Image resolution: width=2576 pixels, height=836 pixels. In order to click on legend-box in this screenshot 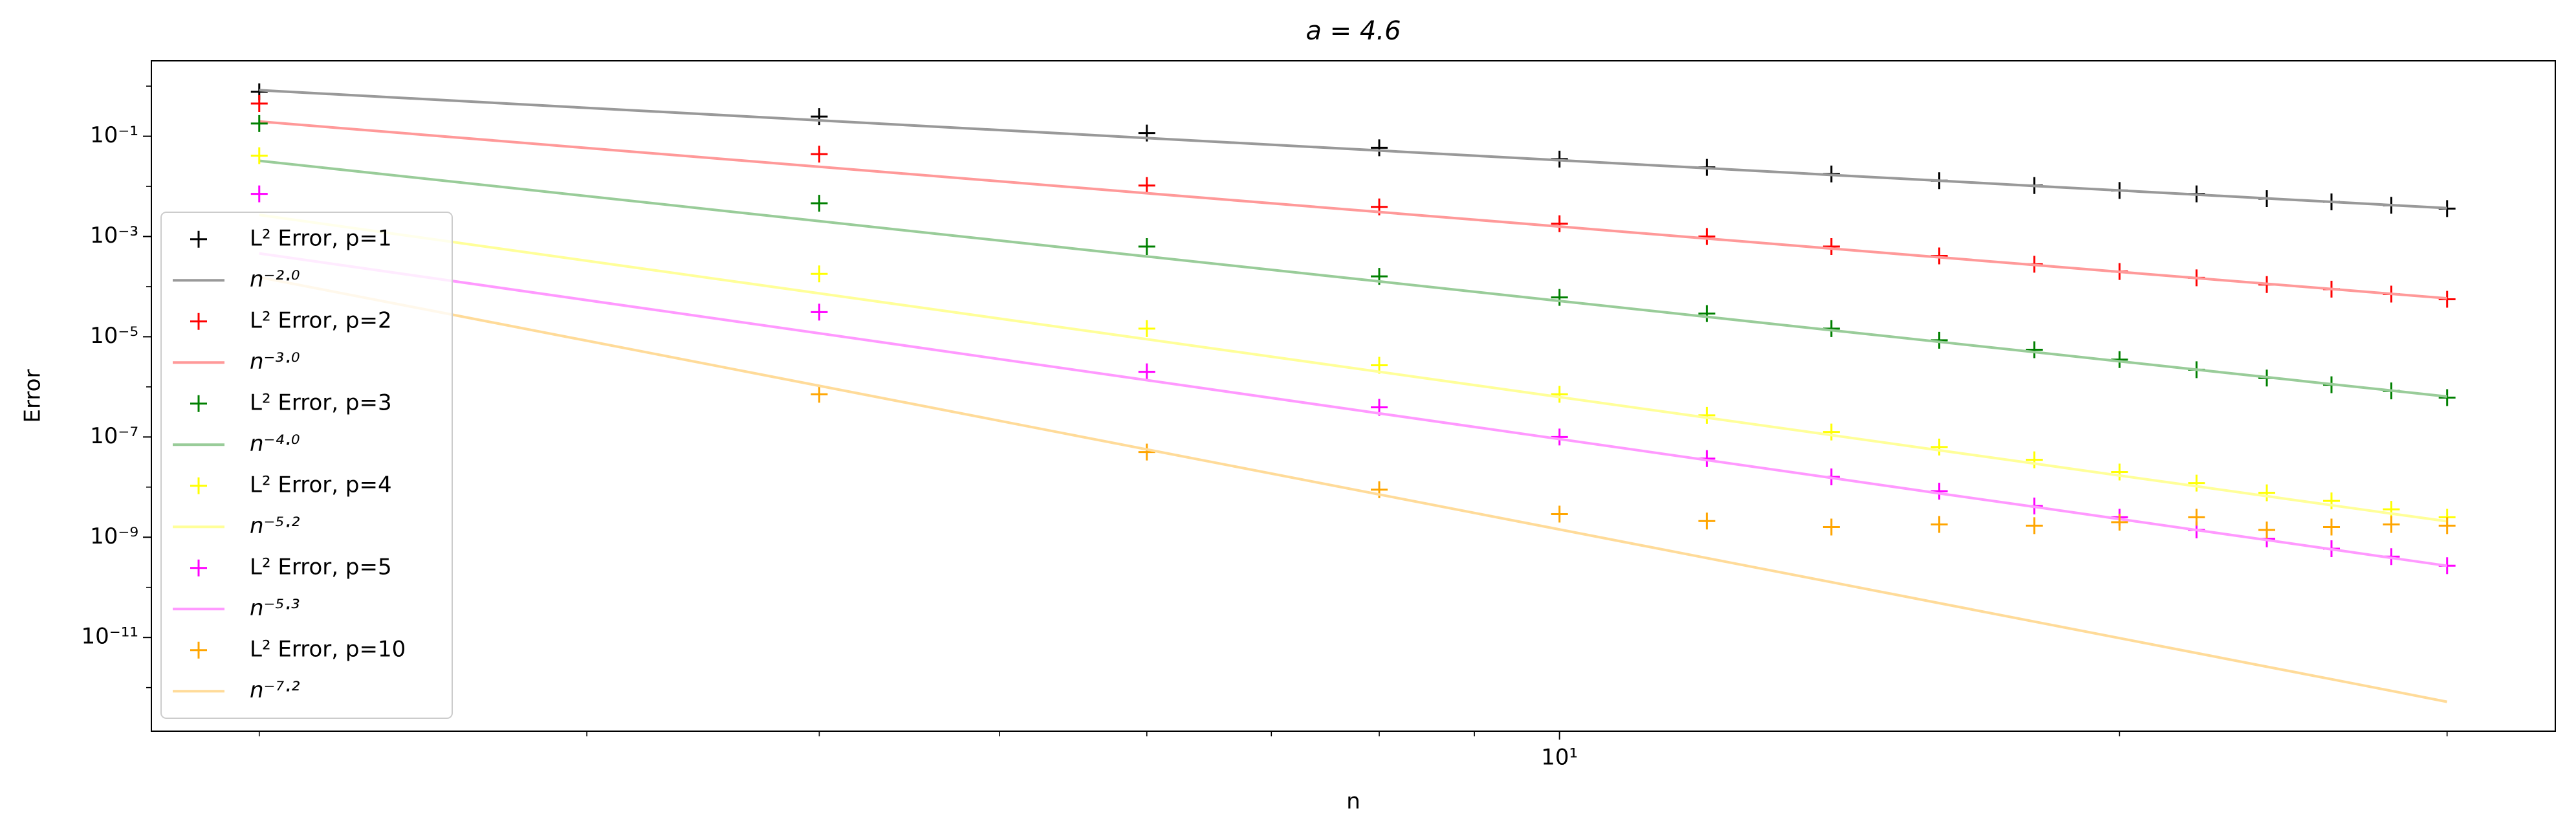, I will do `click(306, 465)`.